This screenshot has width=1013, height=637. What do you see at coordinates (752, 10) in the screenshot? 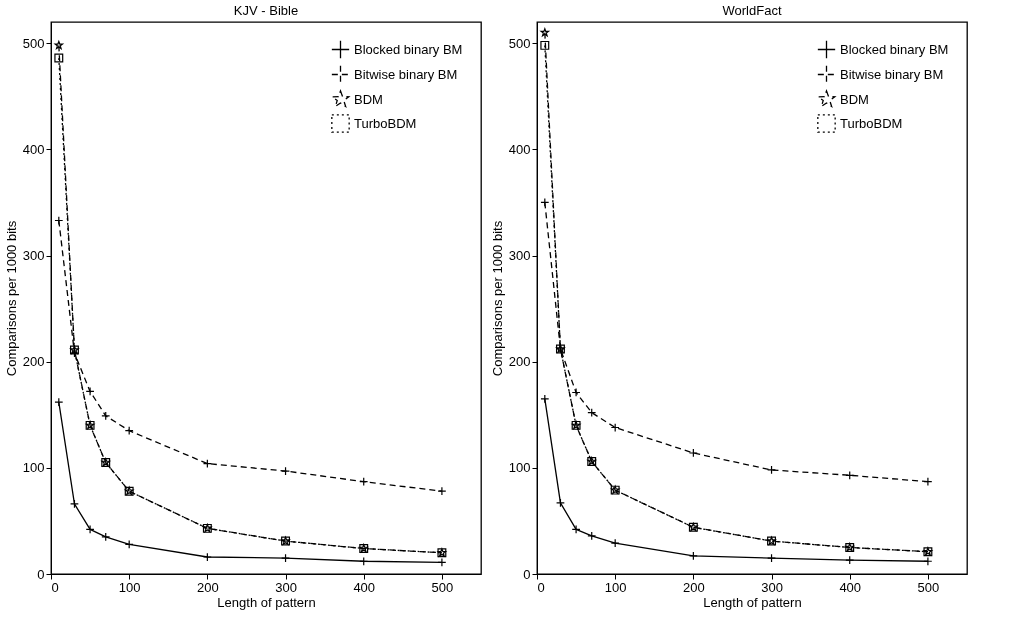
I see `chart-title: WorldFact` at bounding box center [752, 10].